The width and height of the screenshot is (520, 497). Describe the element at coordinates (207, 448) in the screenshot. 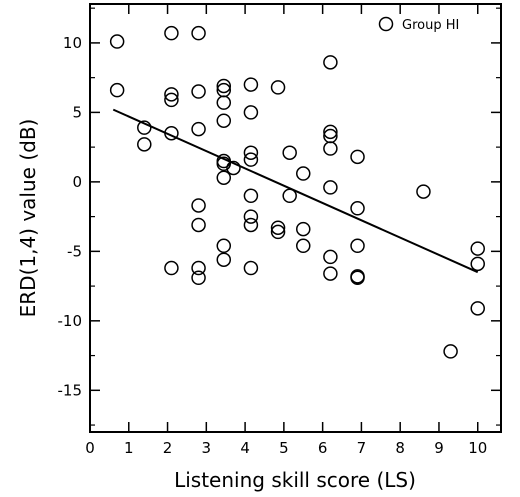

I see `x-tick-label: 3` at that location.